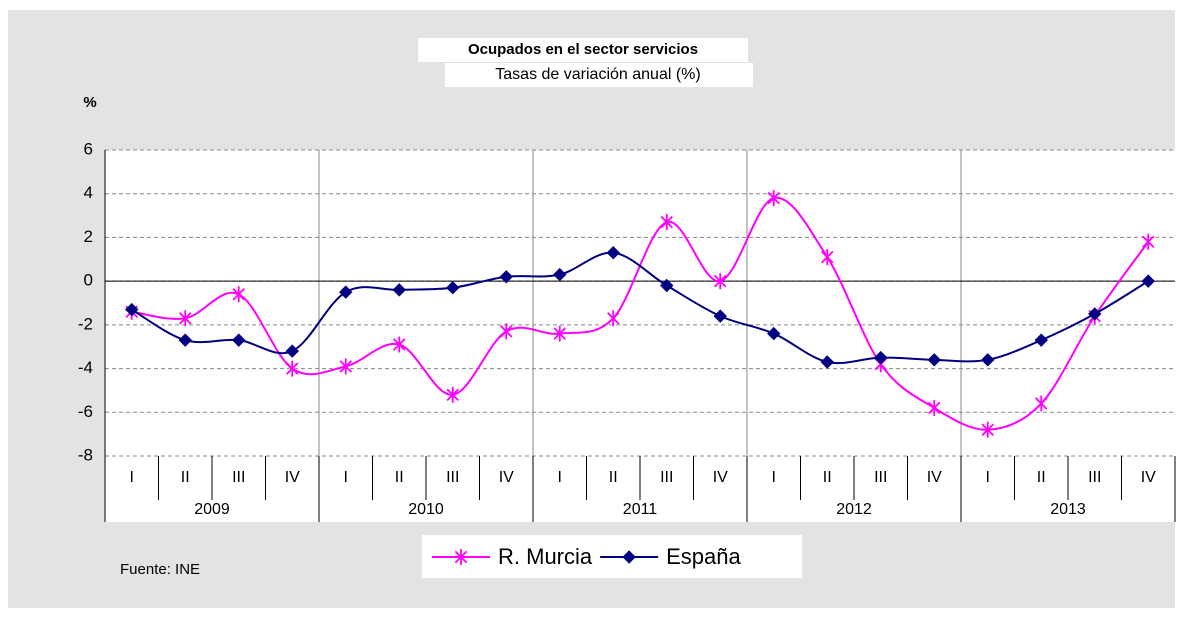 The height and width of the screenshot is (619, 1183). Describe the element at coordinates (1068, 509) in the screenshot. I see `year-label: 2013` at that location.